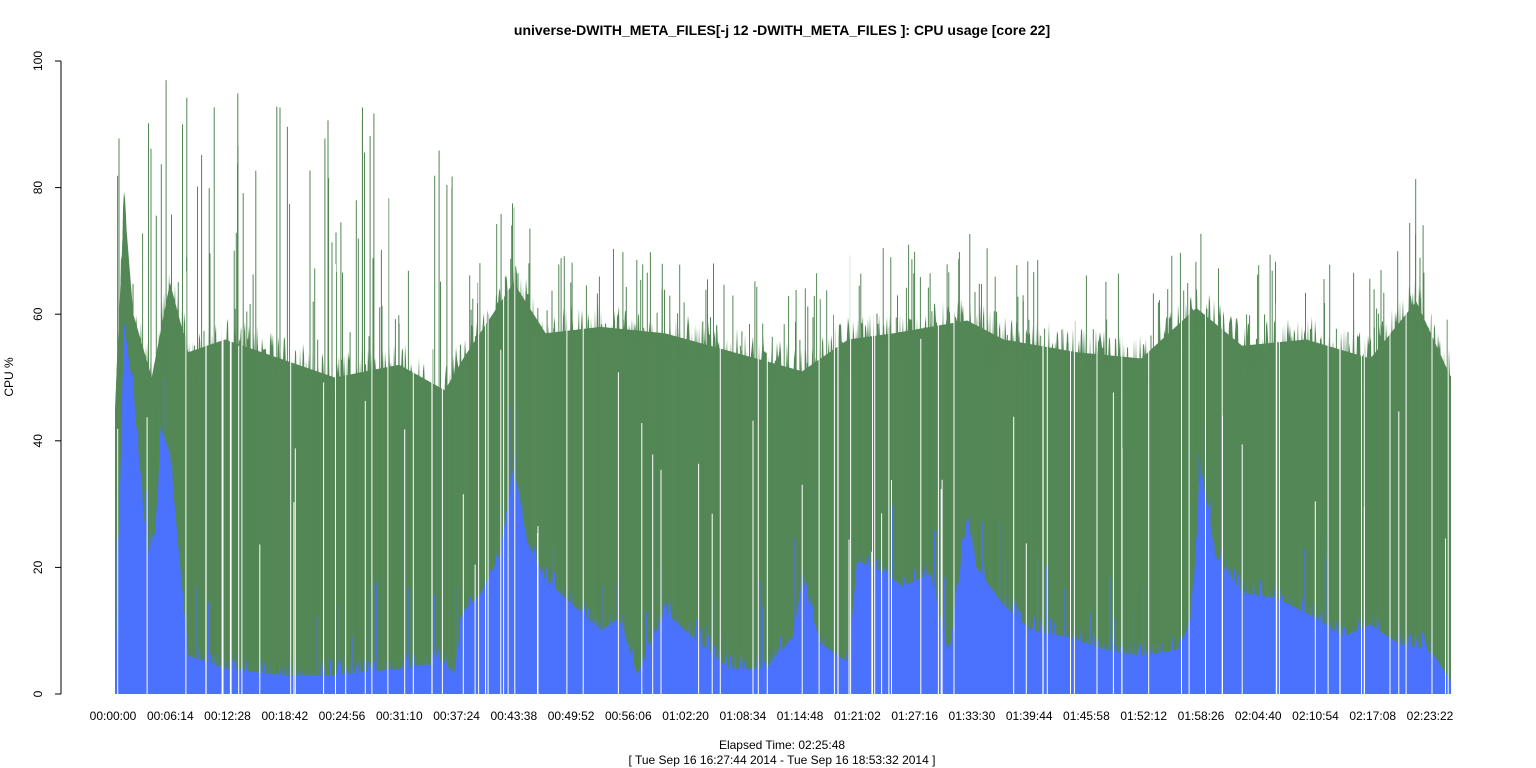 This screenshot has height=768, width=1536. Describe the element at coordinates (38, 693) in the screenshot. I see `y-tick-label: 0` at that location.